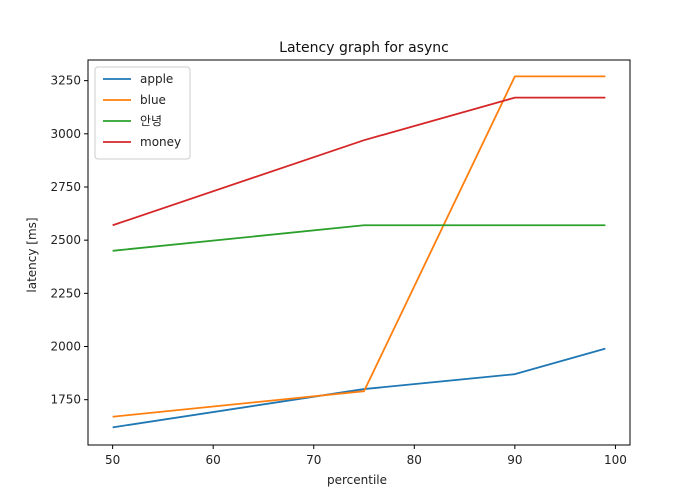 This screenshot has height=500, width=700. What do you see at coordinates (65, 134) in the screenshot?
I see `y-tick-label: 3000` at bounding box center [65, 134].